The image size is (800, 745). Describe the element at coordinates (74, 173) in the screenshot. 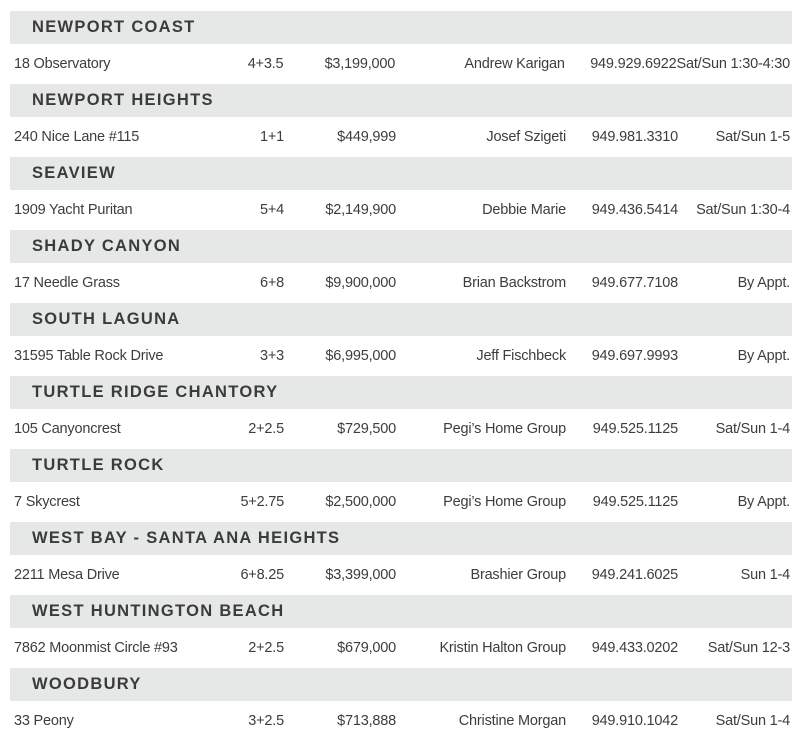

I see `section-header-label: SEAVIEW` at that location.